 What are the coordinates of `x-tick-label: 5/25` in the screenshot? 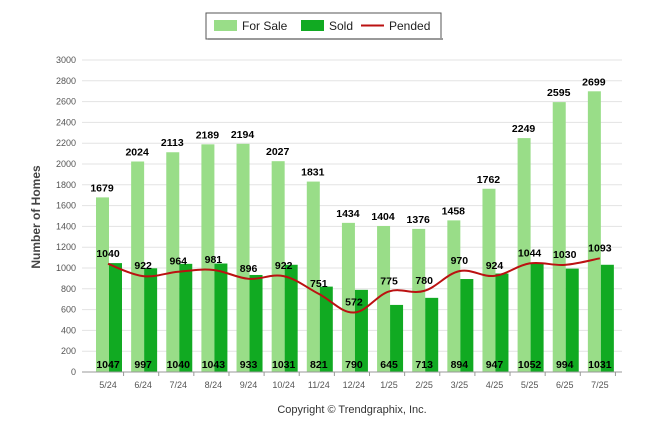 It's located at (530, 385).